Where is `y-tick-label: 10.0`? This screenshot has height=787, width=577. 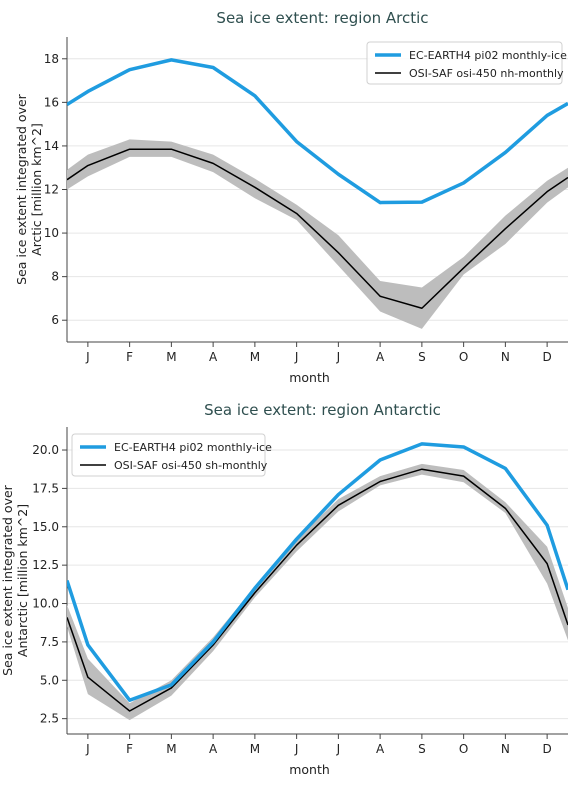 y-tick-label: 10.0 is located at coordinates (45, 604).